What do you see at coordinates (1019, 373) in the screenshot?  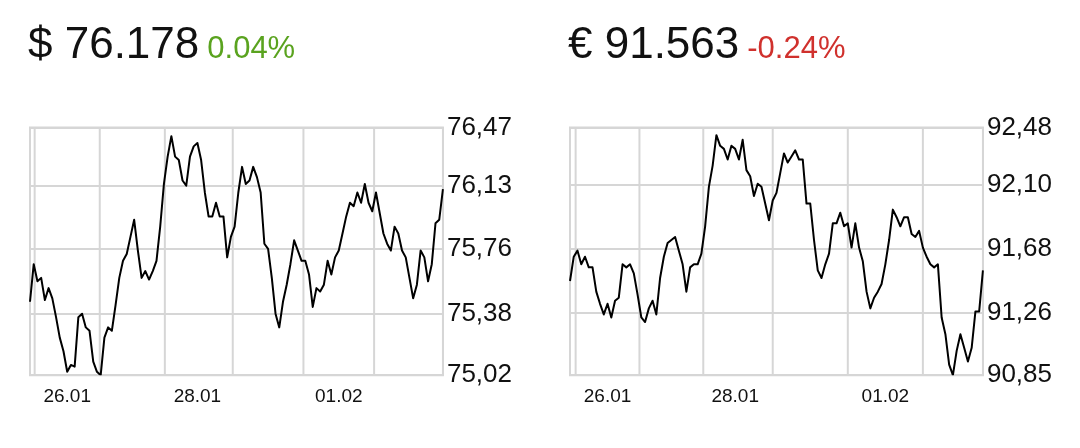 I see `y-tick-label: 90,85` at bounding box center [1019, 373].